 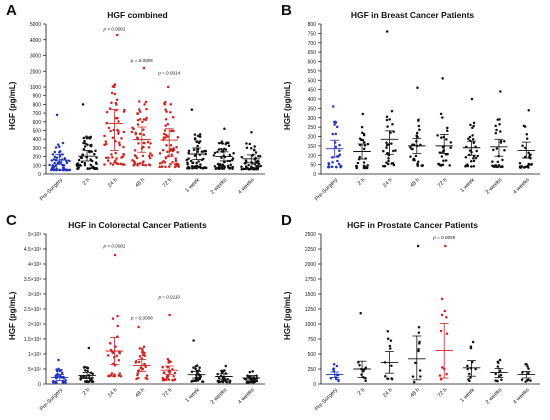 What do you see at coordinates (312, 128) in the screenshot?
I see `y-tick-label: 250` at bounding box center [312, 128].